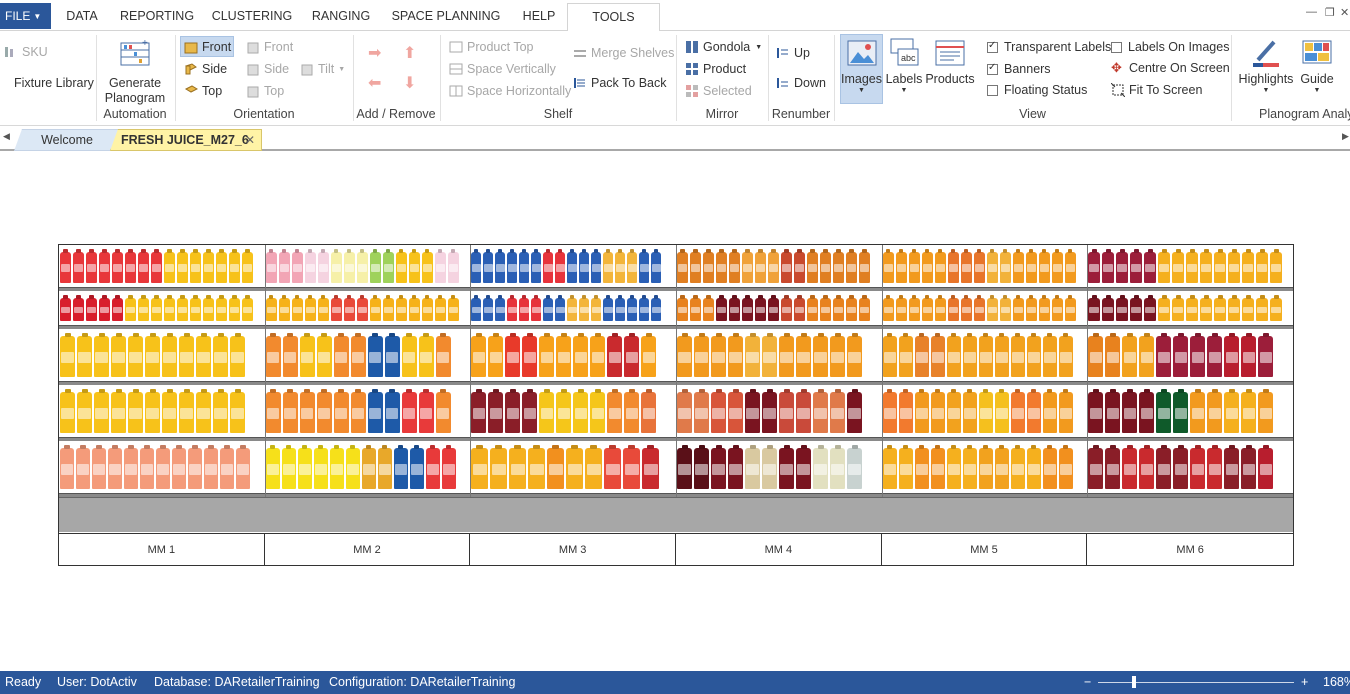 The width and height of the screenshot is (1350, 694). Describe the element at coordinates (267, 69) in the screenshot. I see `orient-side2-button: Side` at that location.